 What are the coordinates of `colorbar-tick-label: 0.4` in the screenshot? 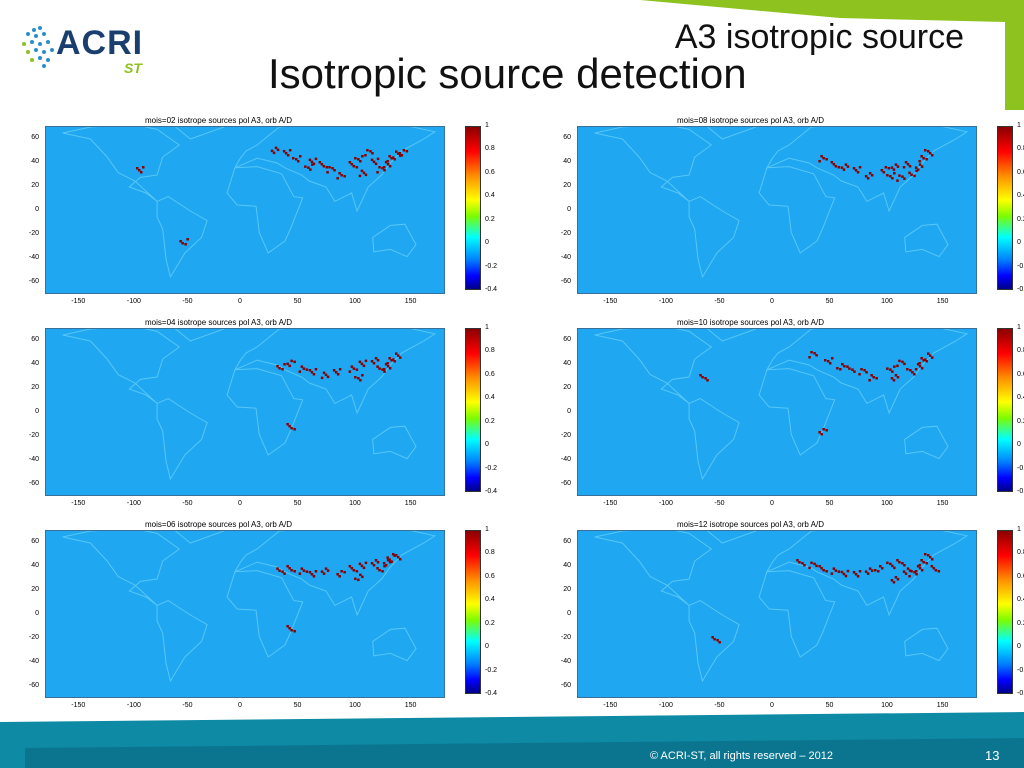 It's located at (490, 196).